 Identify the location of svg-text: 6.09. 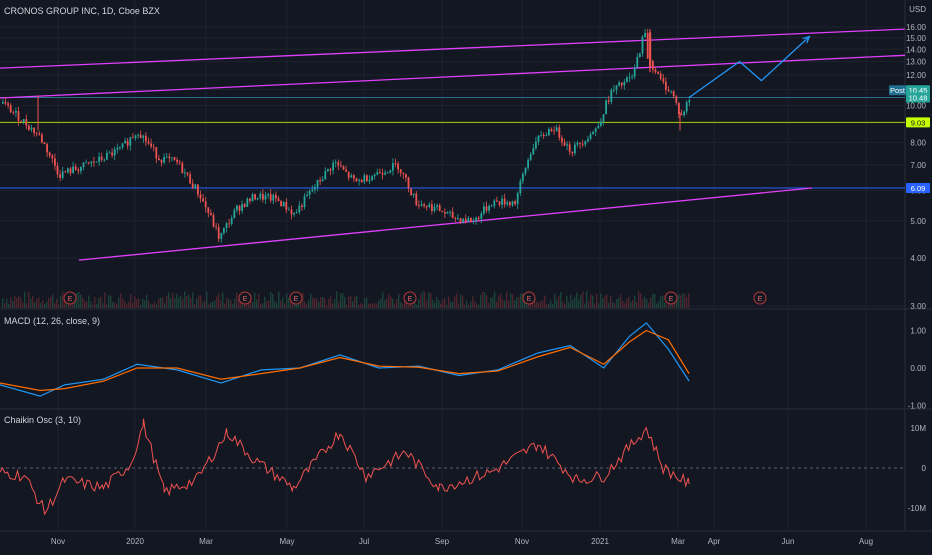
(918, 188).